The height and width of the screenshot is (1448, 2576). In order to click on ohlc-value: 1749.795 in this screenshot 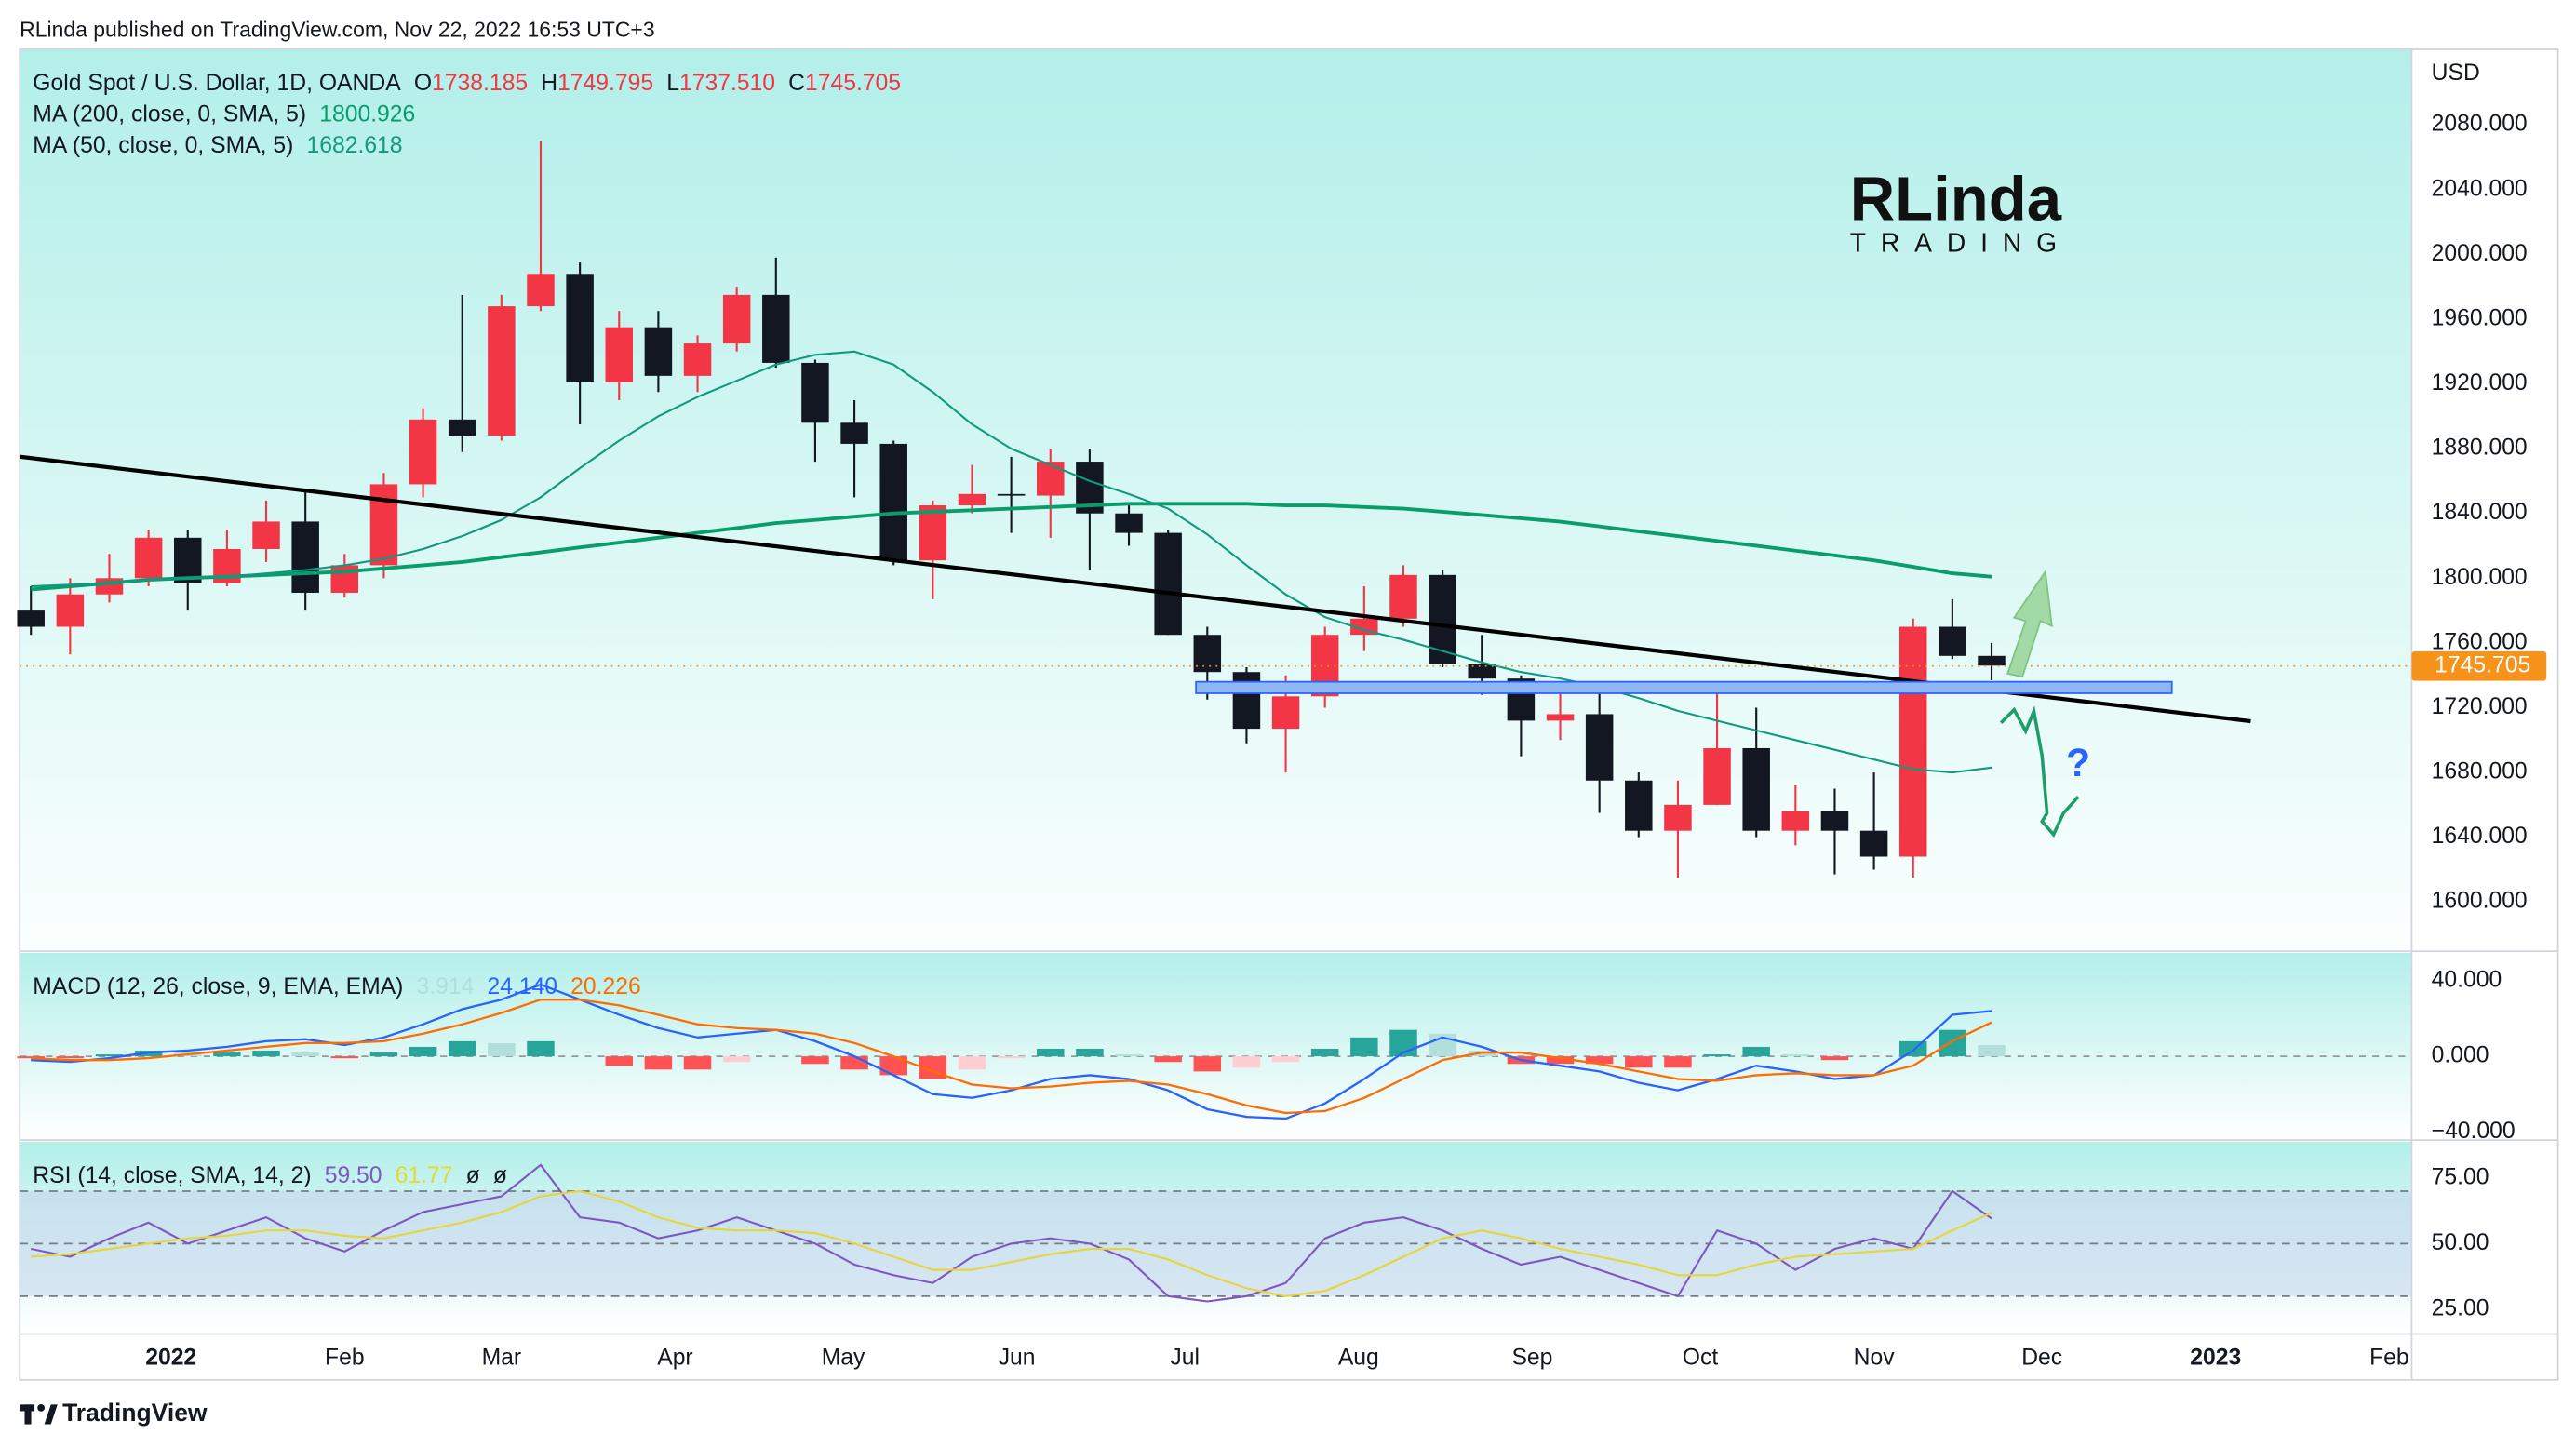, I will do `click(605, 83)`.